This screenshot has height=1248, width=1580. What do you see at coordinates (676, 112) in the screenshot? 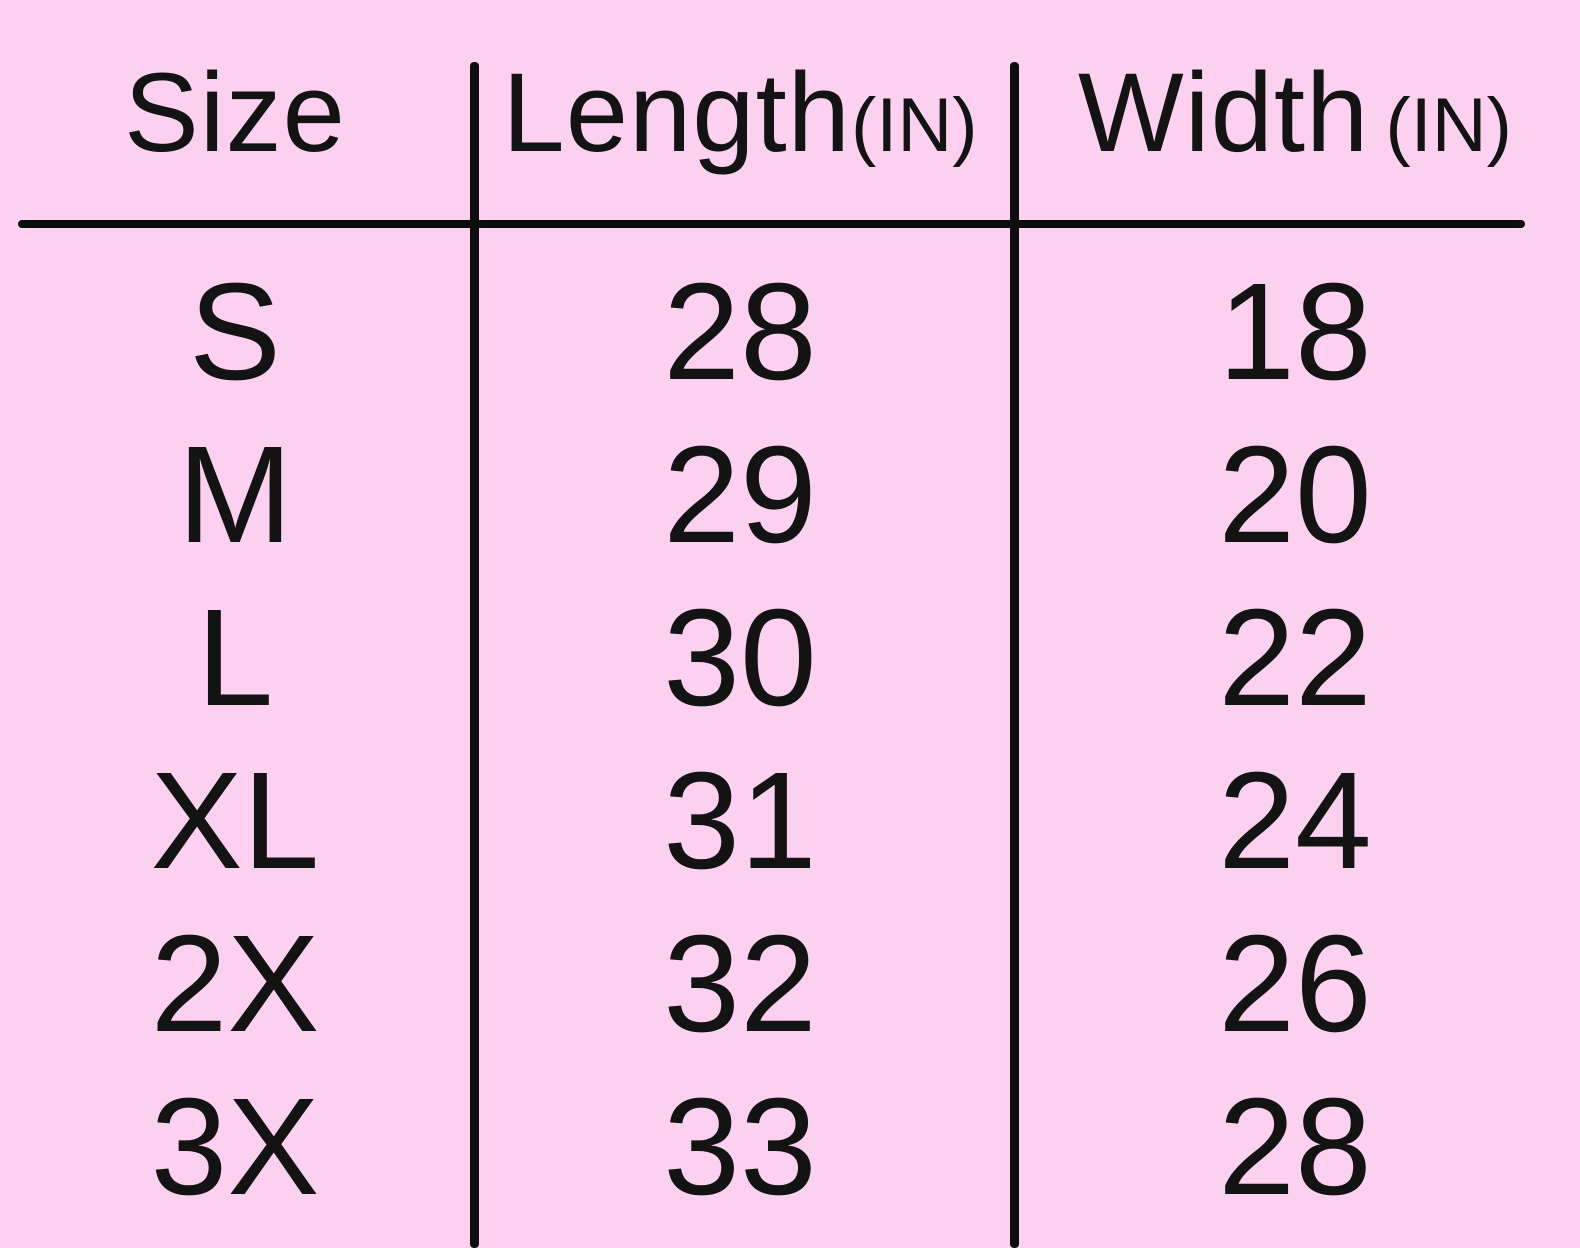
I see `column-header-length-label: Length` at bounding box center [676, 112].